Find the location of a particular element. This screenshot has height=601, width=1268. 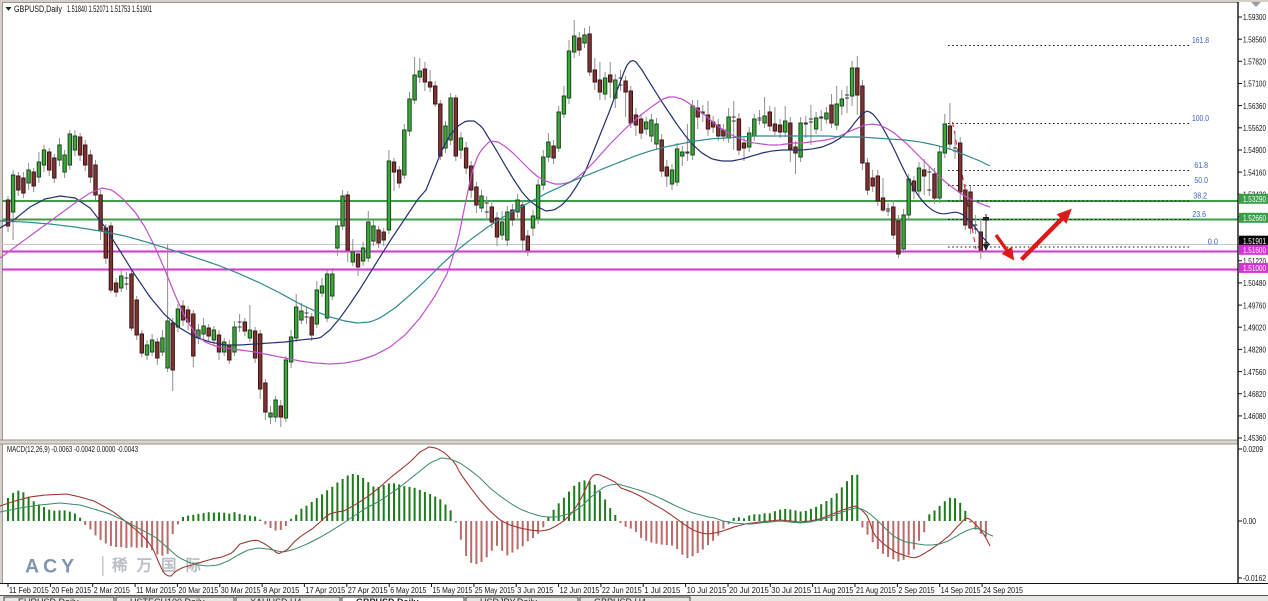

svg-text: 1 Jul 2015 is located at coordinates (662, 590).